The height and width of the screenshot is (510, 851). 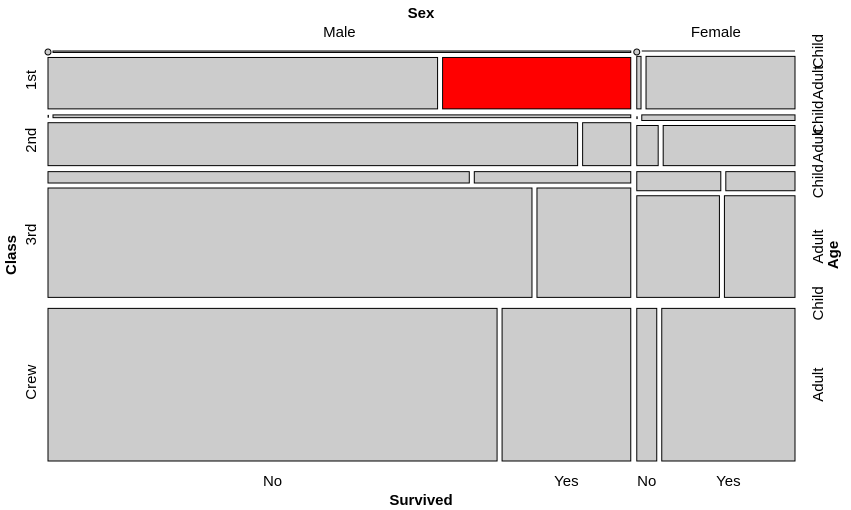 What do you see at coordinates (31, 382) in the screenshot?
I see `class-level-label: Crew` at bounding box center [31, 382].